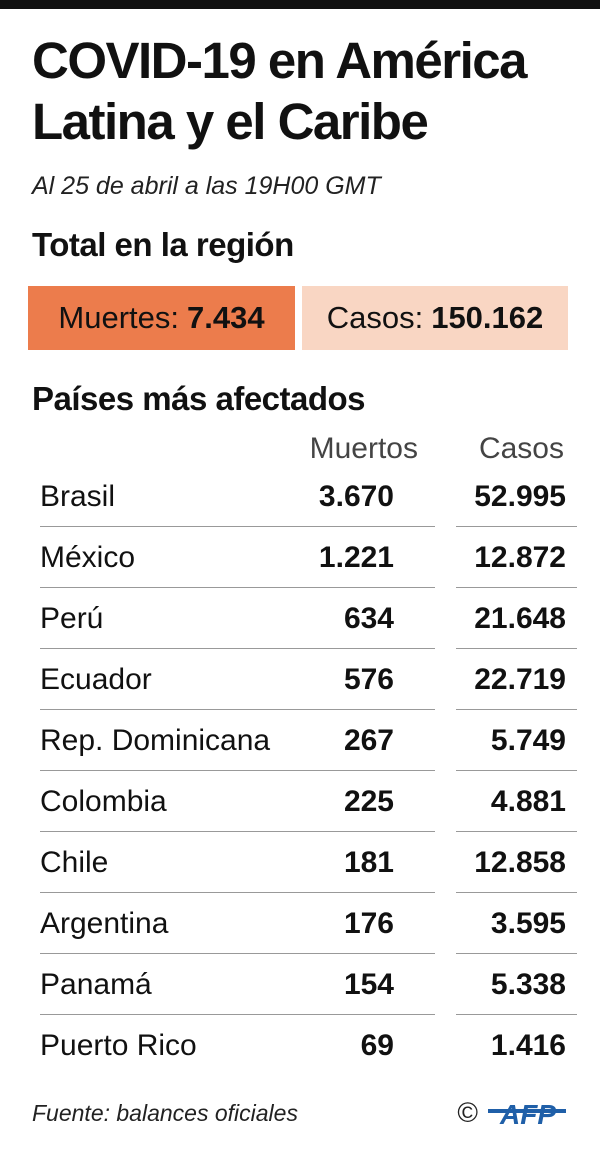 The image size is (600, 1160). Describe the element at coordinates (279, 60) in the screenshot. I see `title-line-1: COVID-19 en América` at that location.